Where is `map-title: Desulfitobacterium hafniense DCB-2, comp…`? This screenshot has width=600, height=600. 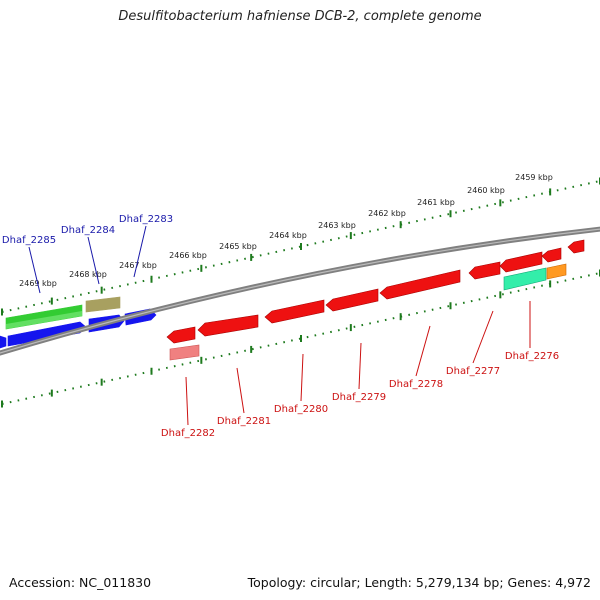
map-title: Desulfitobacterium hafniense DCB-2, comp… is located at coordinates (300, 16).